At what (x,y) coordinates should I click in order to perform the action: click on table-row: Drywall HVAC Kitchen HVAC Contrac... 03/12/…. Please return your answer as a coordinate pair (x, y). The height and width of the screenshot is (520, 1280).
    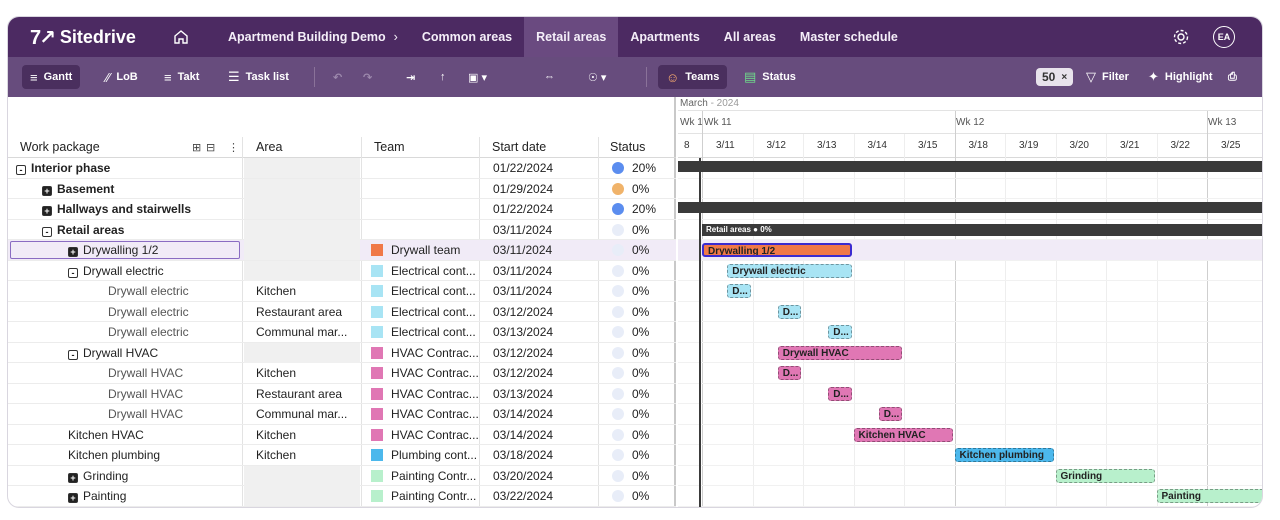
    Looking at the image, I should click on (342, 373).